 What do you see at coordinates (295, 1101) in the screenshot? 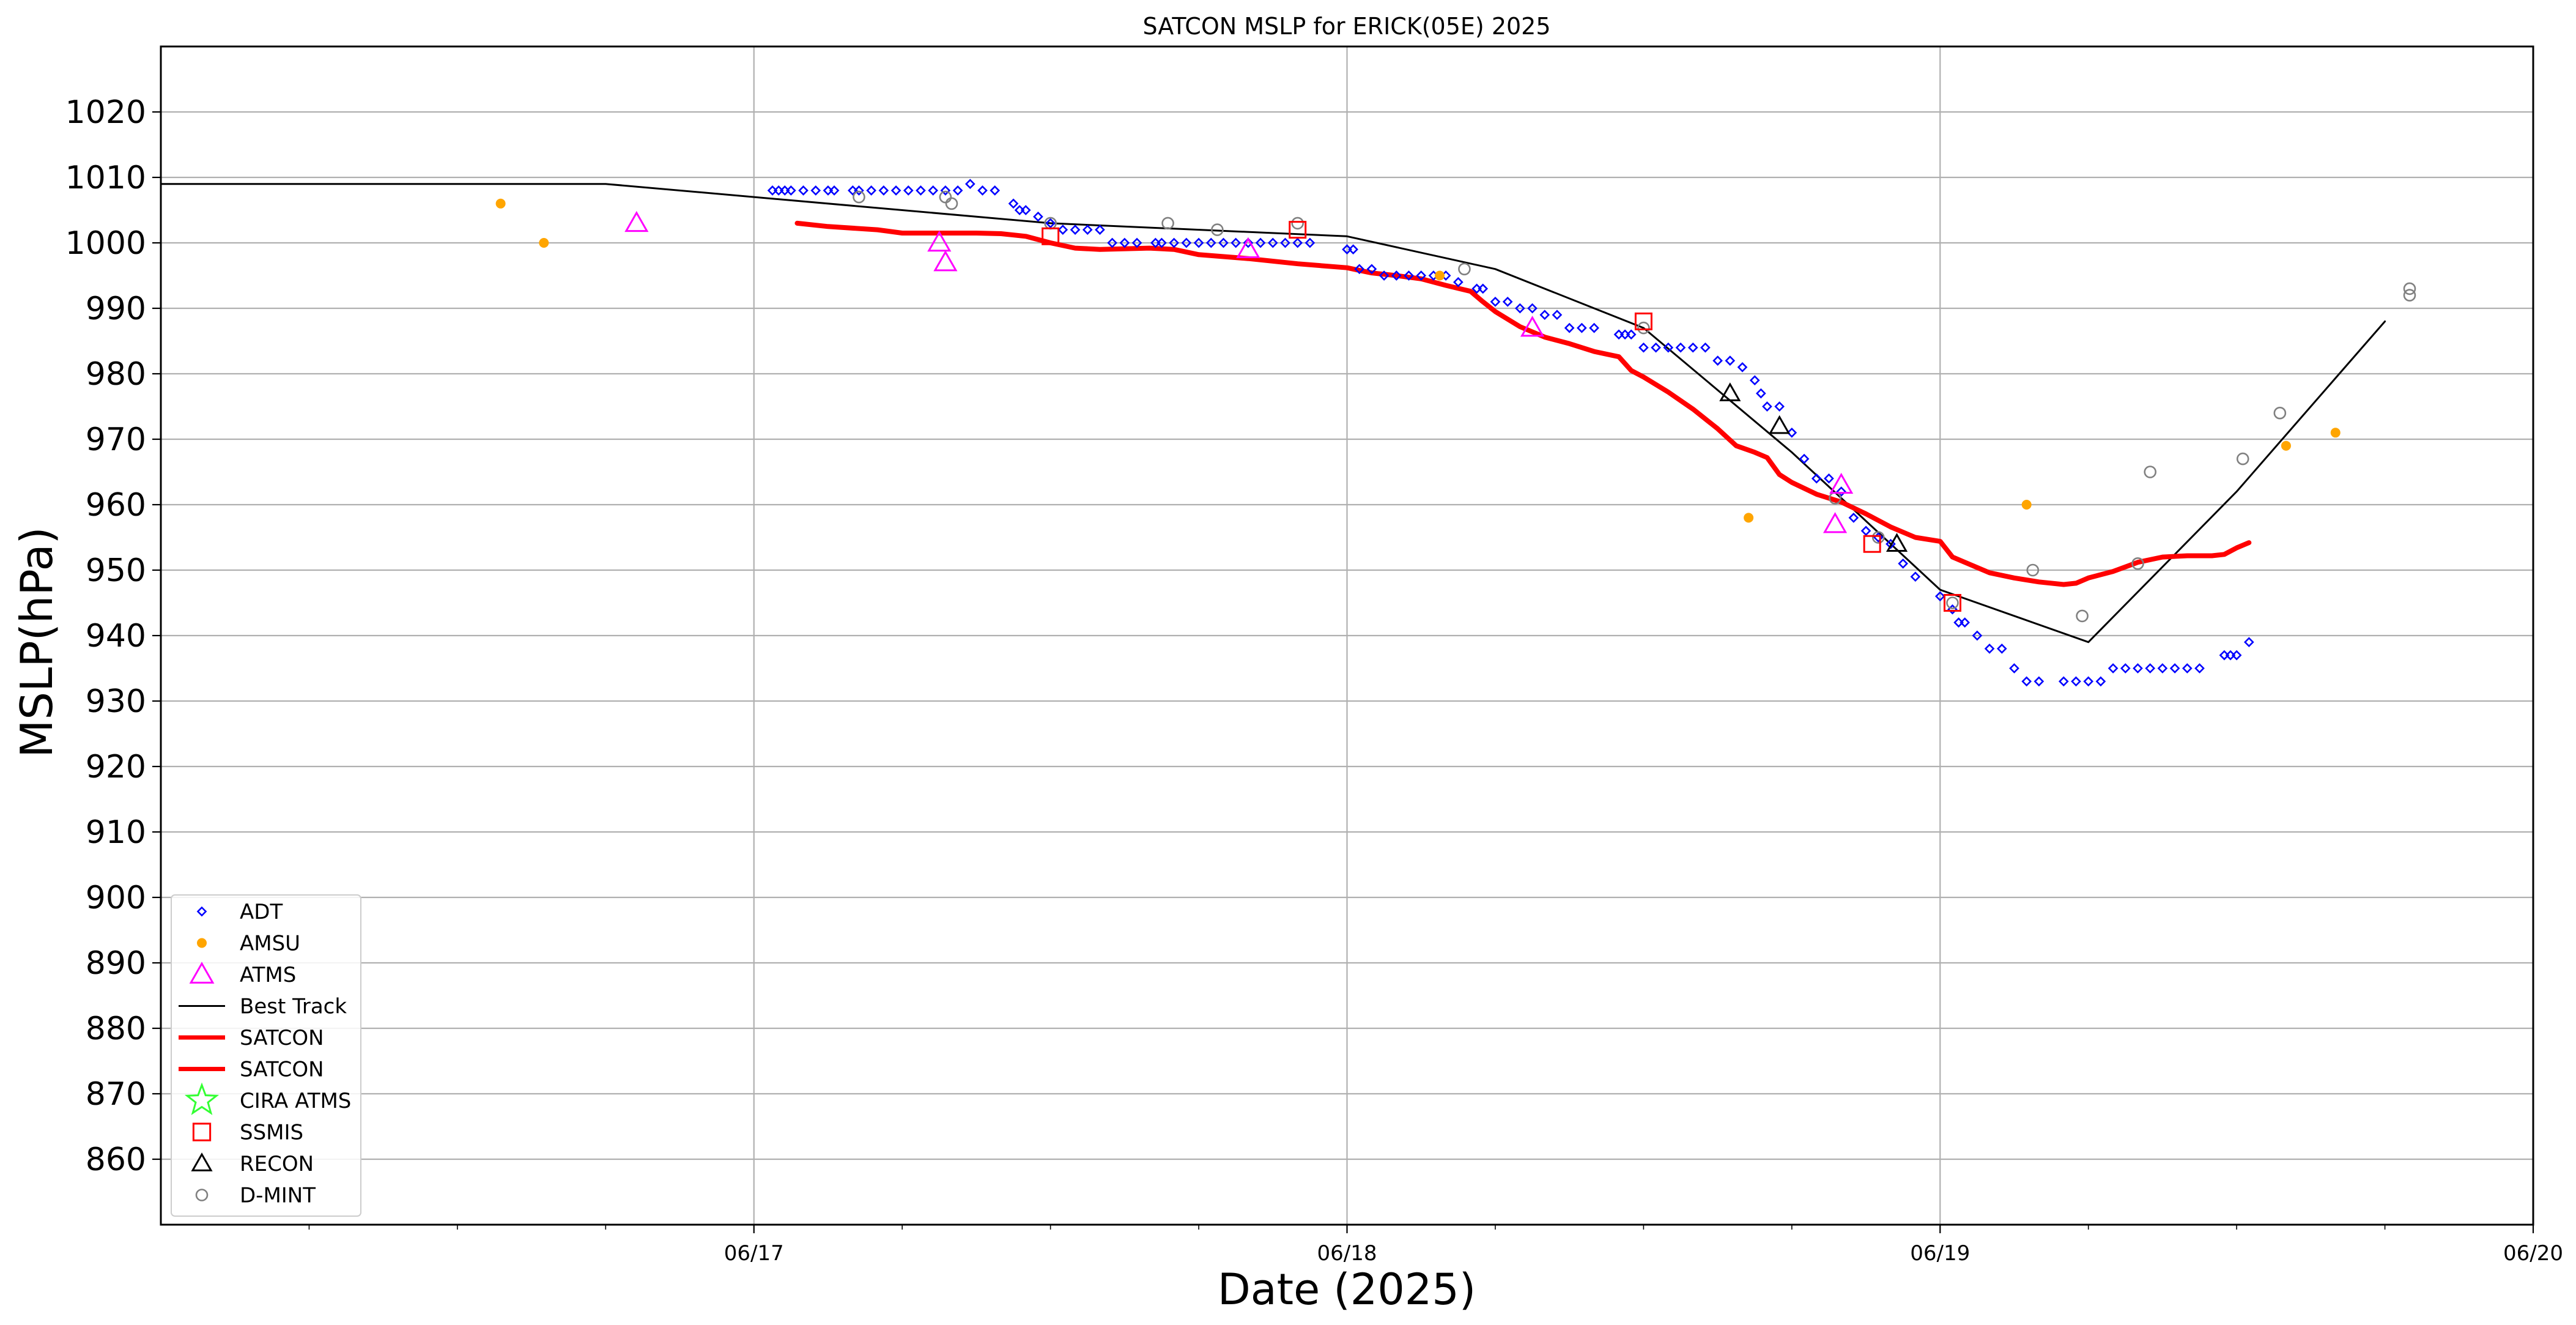
I see `legend-label-cira-atms: CIRA ATMS` at bounding box center [295, 1101].